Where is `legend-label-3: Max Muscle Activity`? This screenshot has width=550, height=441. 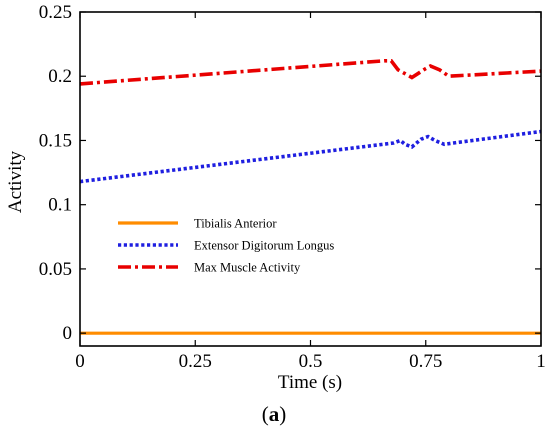 legend-label-3: Max Muscle Activity is located at coordinates (247, 268).